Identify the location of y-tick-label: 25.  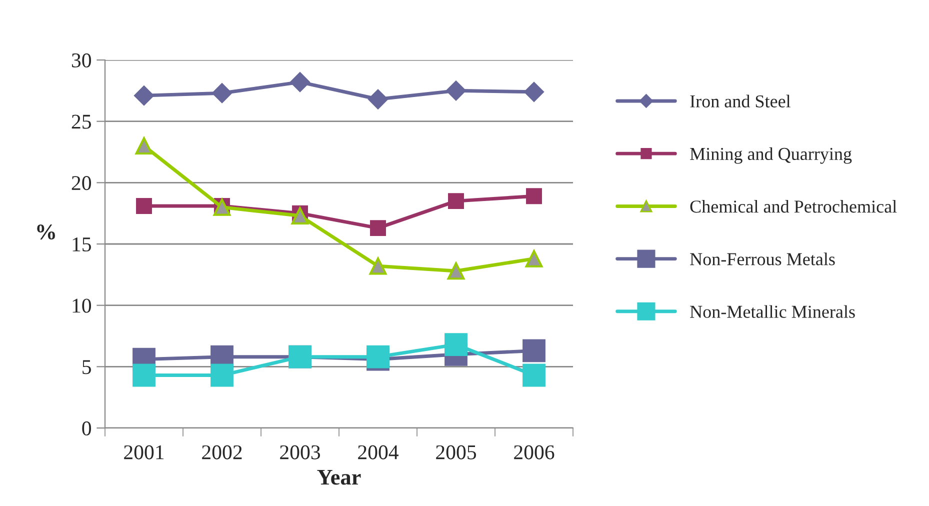
(81, 121).